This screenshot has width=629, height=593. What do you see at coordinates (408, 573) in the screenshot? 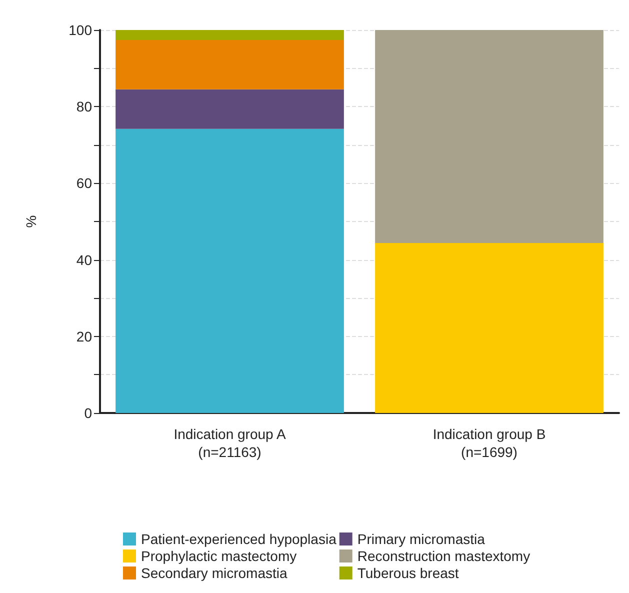
I see `legend-label: Tuberous breast` at bounding box center [408, 573].